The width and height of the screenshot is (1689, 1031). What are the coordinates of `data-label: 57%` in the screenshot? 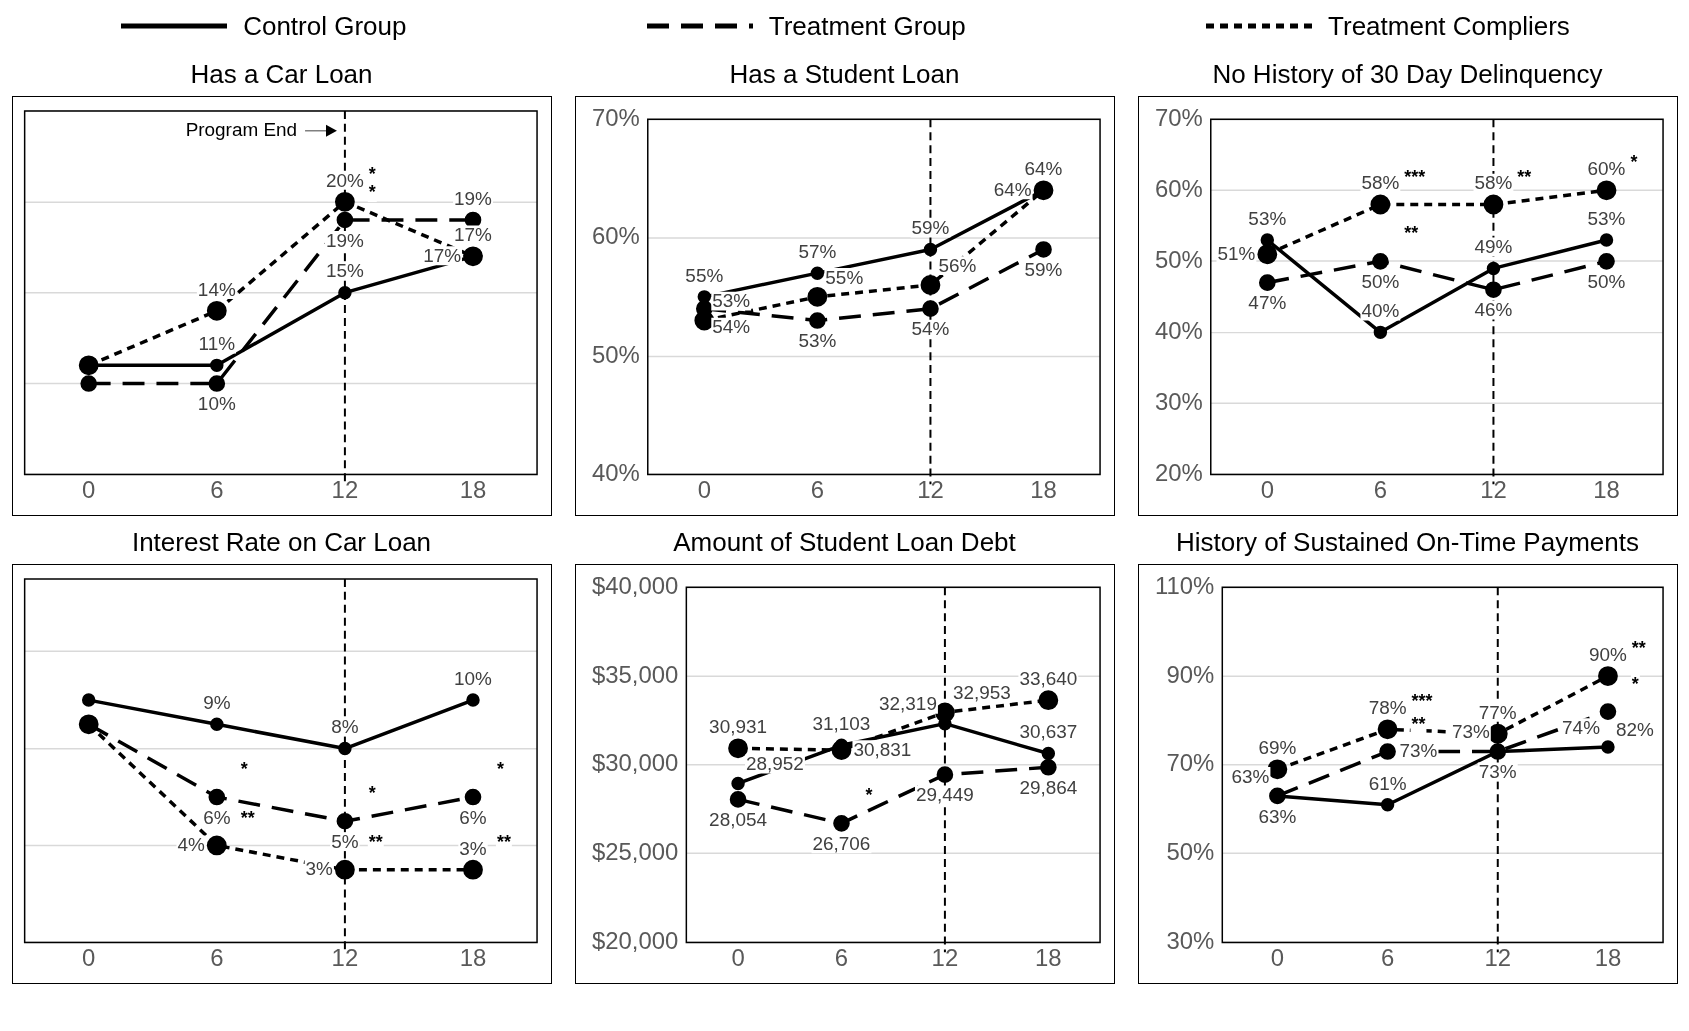 It's located at (816, 251).